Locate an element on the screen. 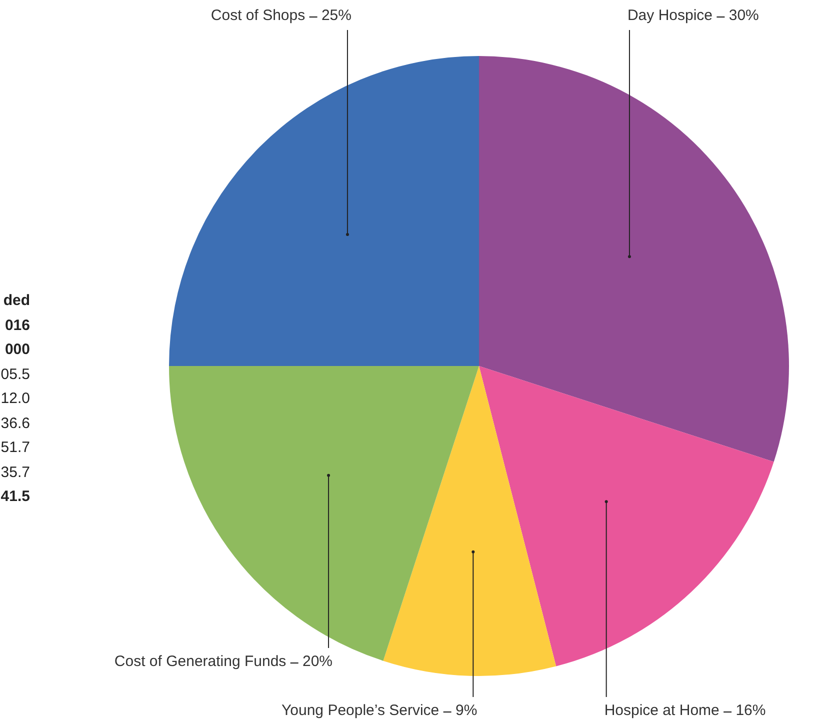  text: ded is located at coordinates (16, 301).